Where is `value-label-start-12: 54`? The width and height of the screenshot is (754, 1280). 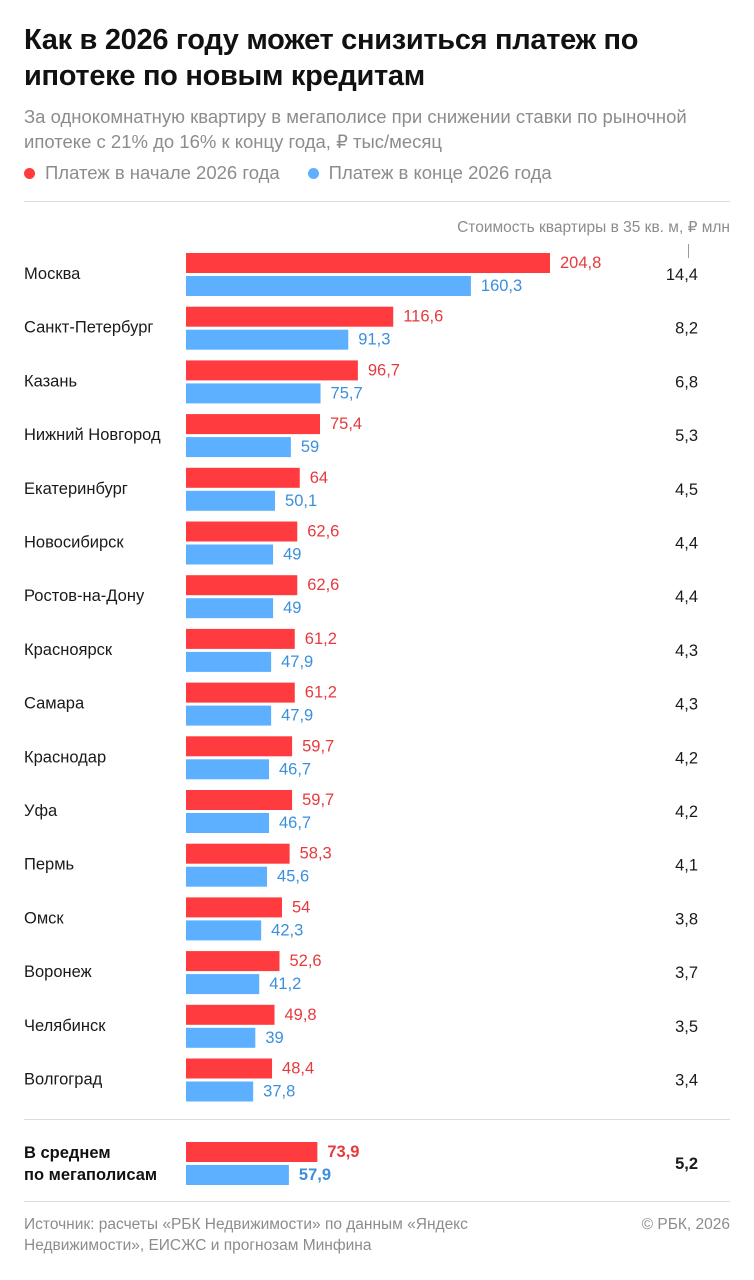 value-label-start-12: 54 is located at coordinates (301, 907).